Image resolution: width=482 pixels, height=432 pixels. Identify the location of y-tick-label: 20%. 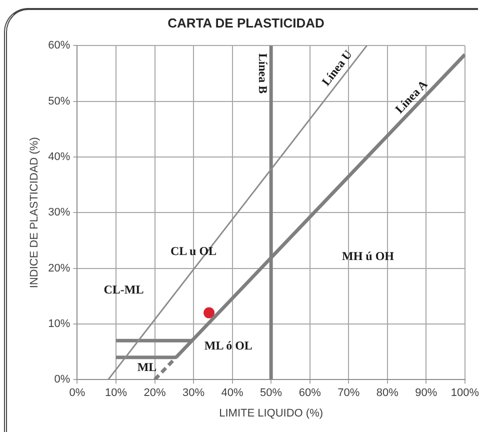
(59, 268).